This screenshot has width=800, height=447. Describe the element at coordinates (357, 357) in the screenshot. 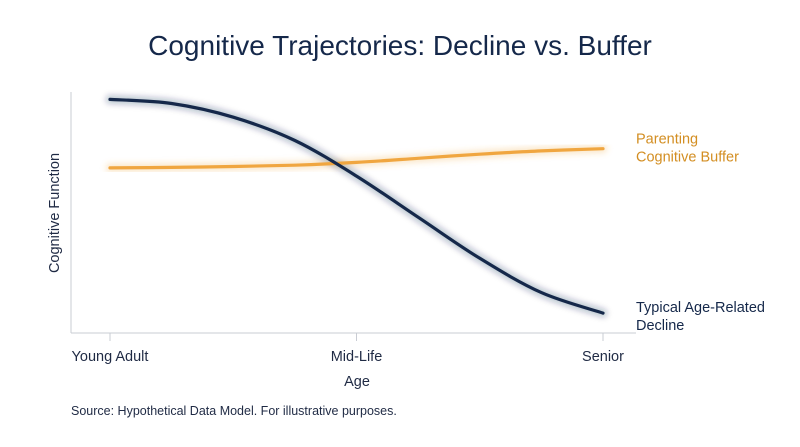

I see `x-tick-label: Mid-Life` at that location.